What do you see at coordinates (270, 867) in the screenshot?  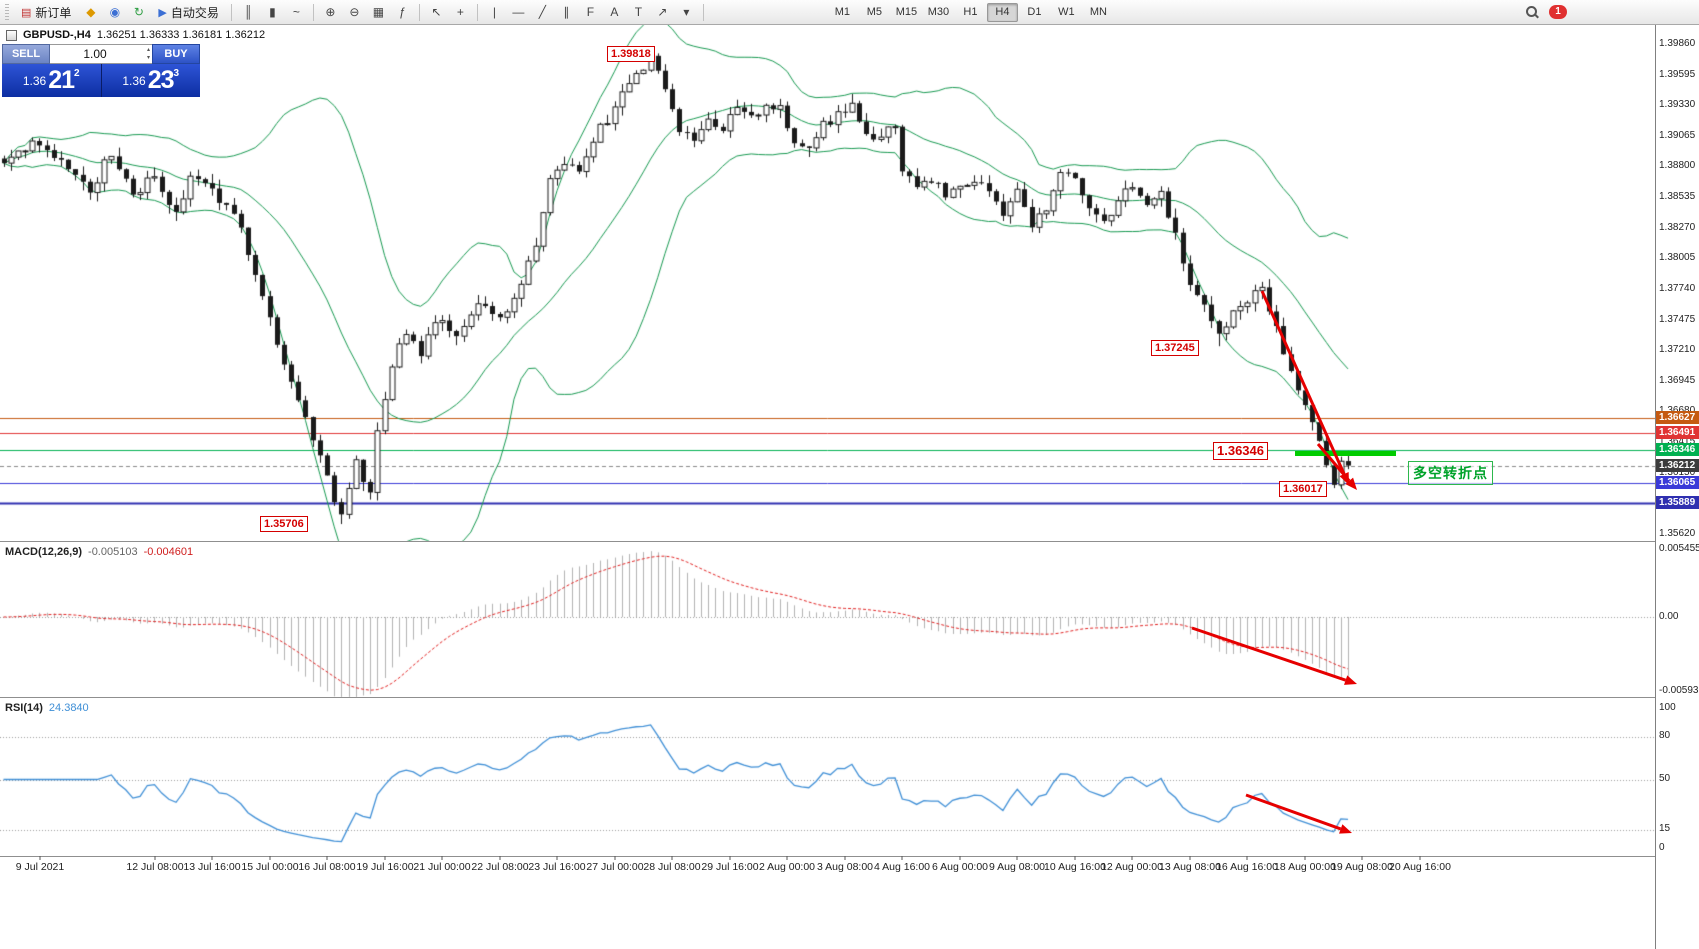 I see `time-axis-label: 15 Jul 00:00` at bounding box center [270, 867].